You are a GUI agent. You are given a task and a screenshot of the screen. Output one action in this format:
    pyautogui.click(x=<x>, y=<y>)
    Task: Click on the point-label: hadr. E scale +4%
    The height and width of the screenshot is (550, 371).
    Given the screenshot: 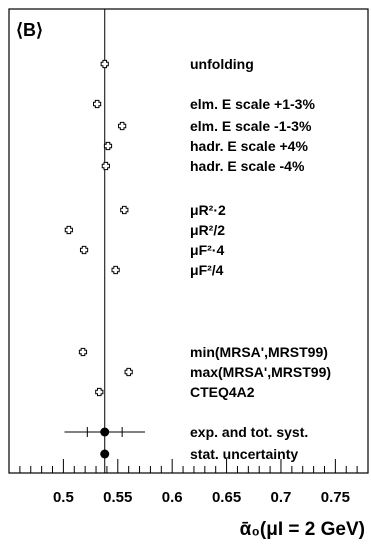 What is the action you would take?
    pyautogui.click(x=249, y=146)
    